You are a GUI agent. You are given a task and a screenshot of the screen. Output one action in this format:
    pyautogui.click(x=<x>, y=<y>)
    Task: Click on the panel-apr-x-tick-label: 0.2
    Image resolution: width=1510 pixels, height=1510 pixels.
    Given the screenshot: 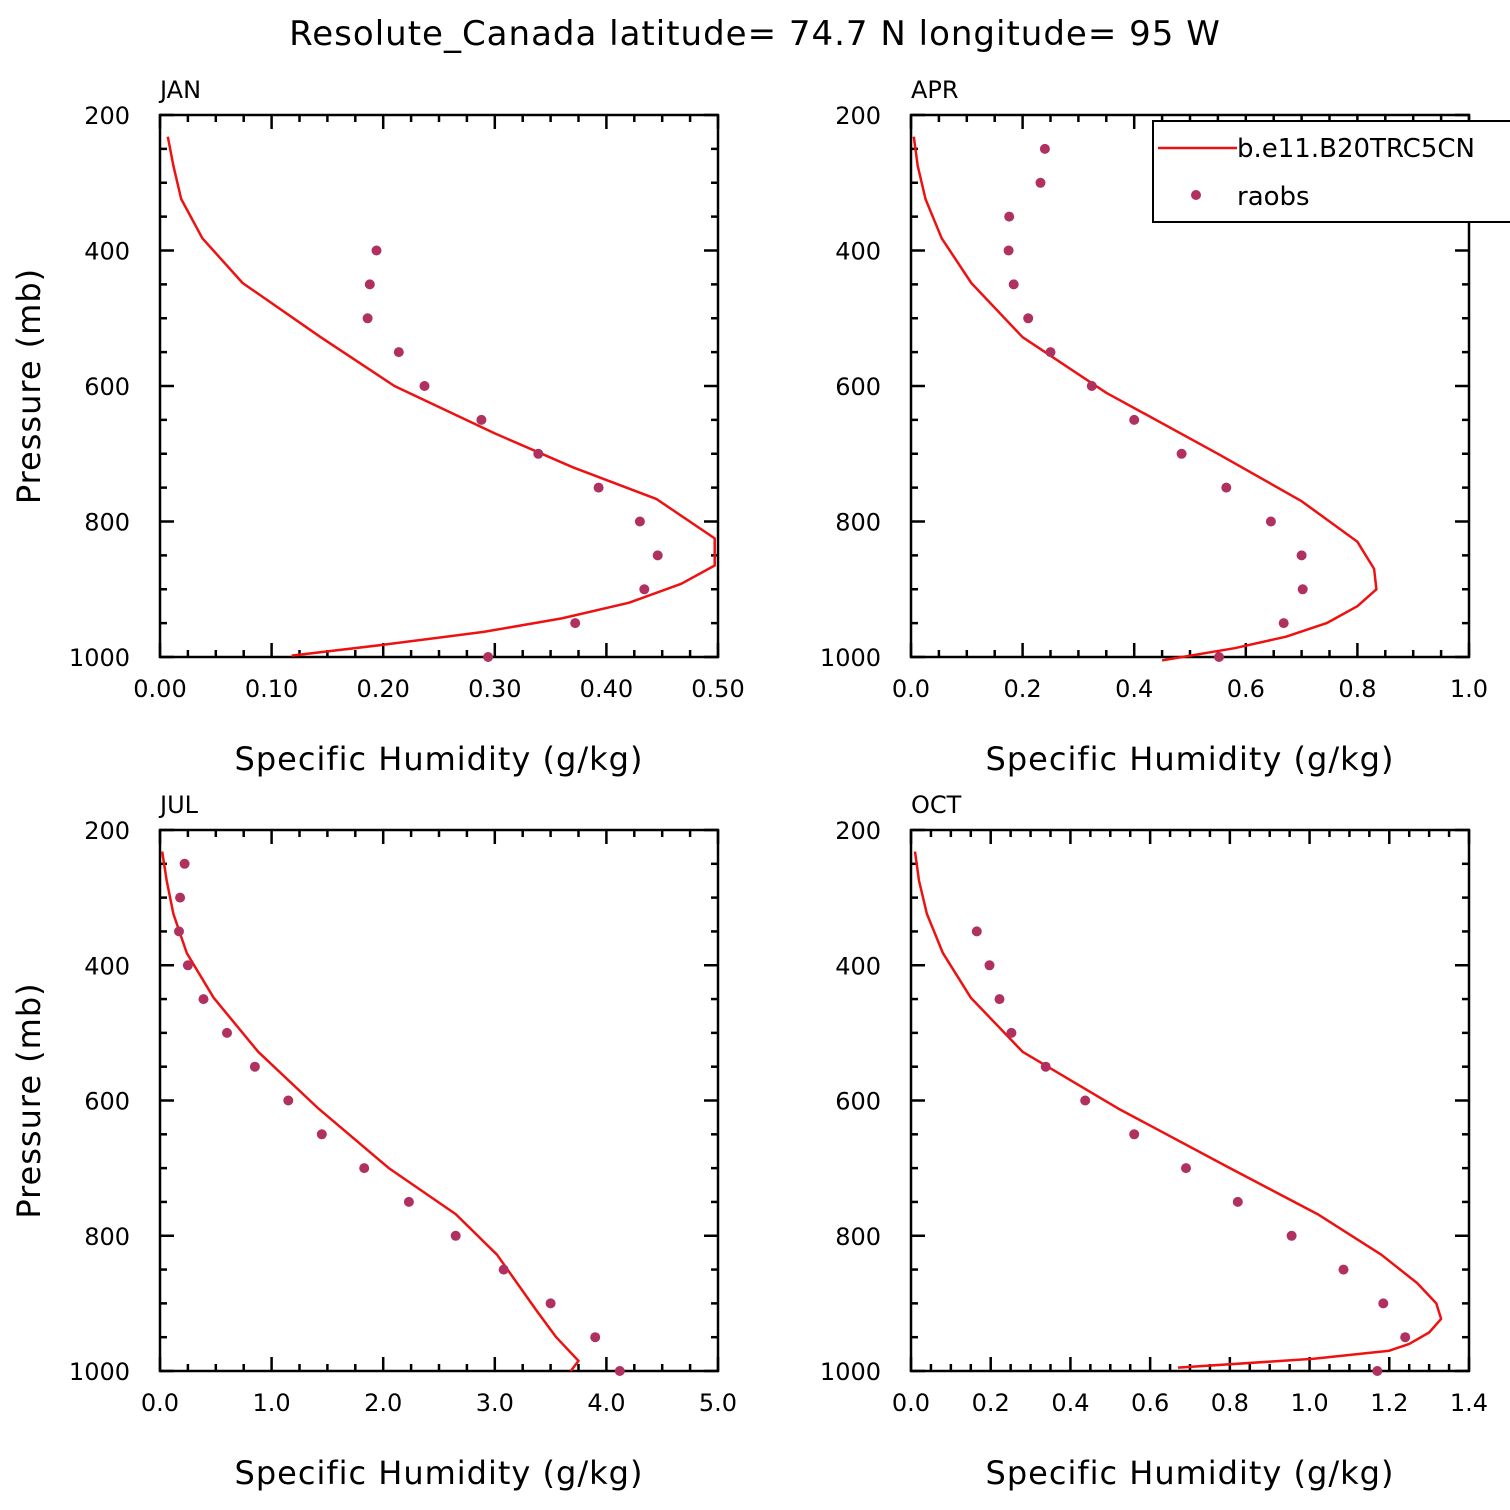 What is the action you would take?
    pyautogui.click(x=1023, y=689)
    